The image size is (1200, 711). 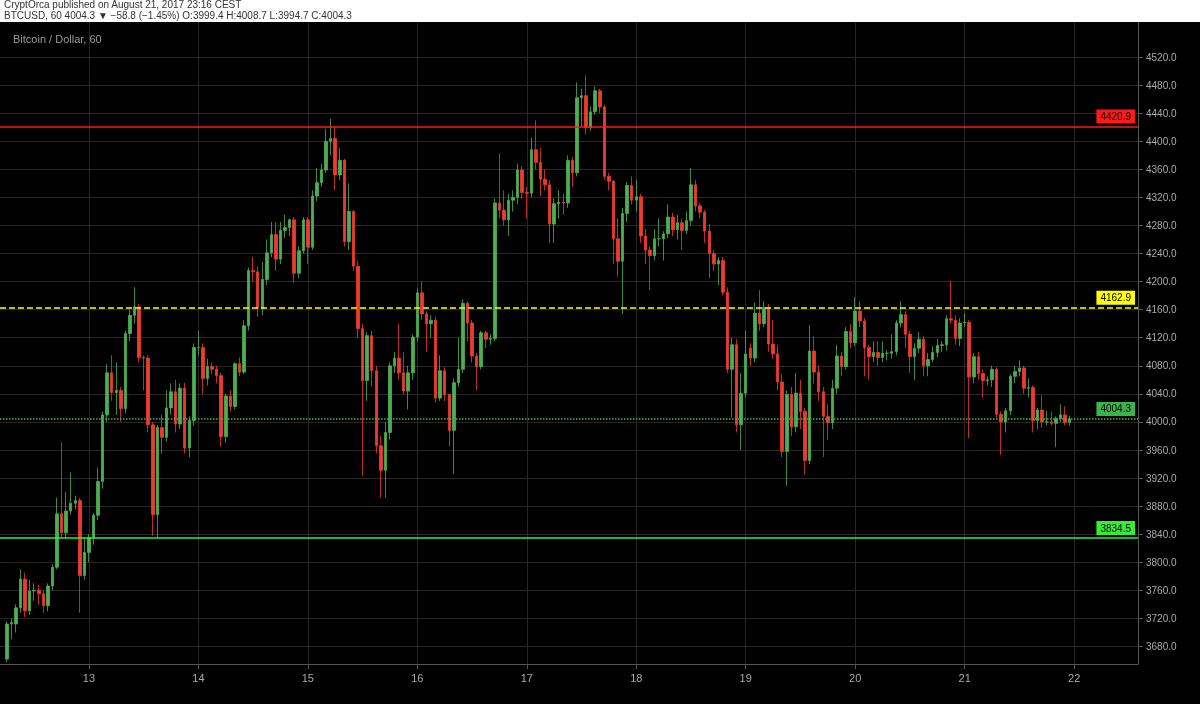 What do you see at coordinates (1162, 450) in the screenshot?
I see `y-tick-label: 3960.0` at bounding box center [1162, 450].